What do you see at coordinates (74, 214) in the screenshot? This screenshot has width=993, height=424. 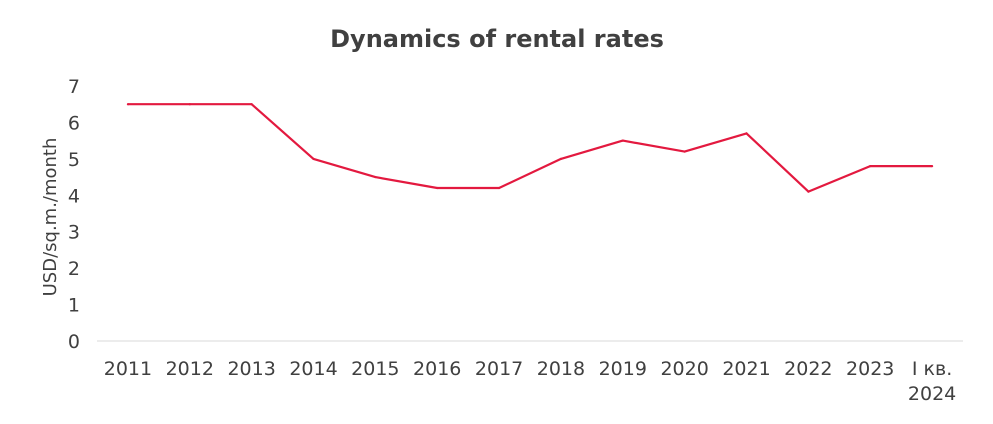 I see `y-axis-ticks: 0 1 2 3 4 5 6 7` at bounding box center [74, 214].